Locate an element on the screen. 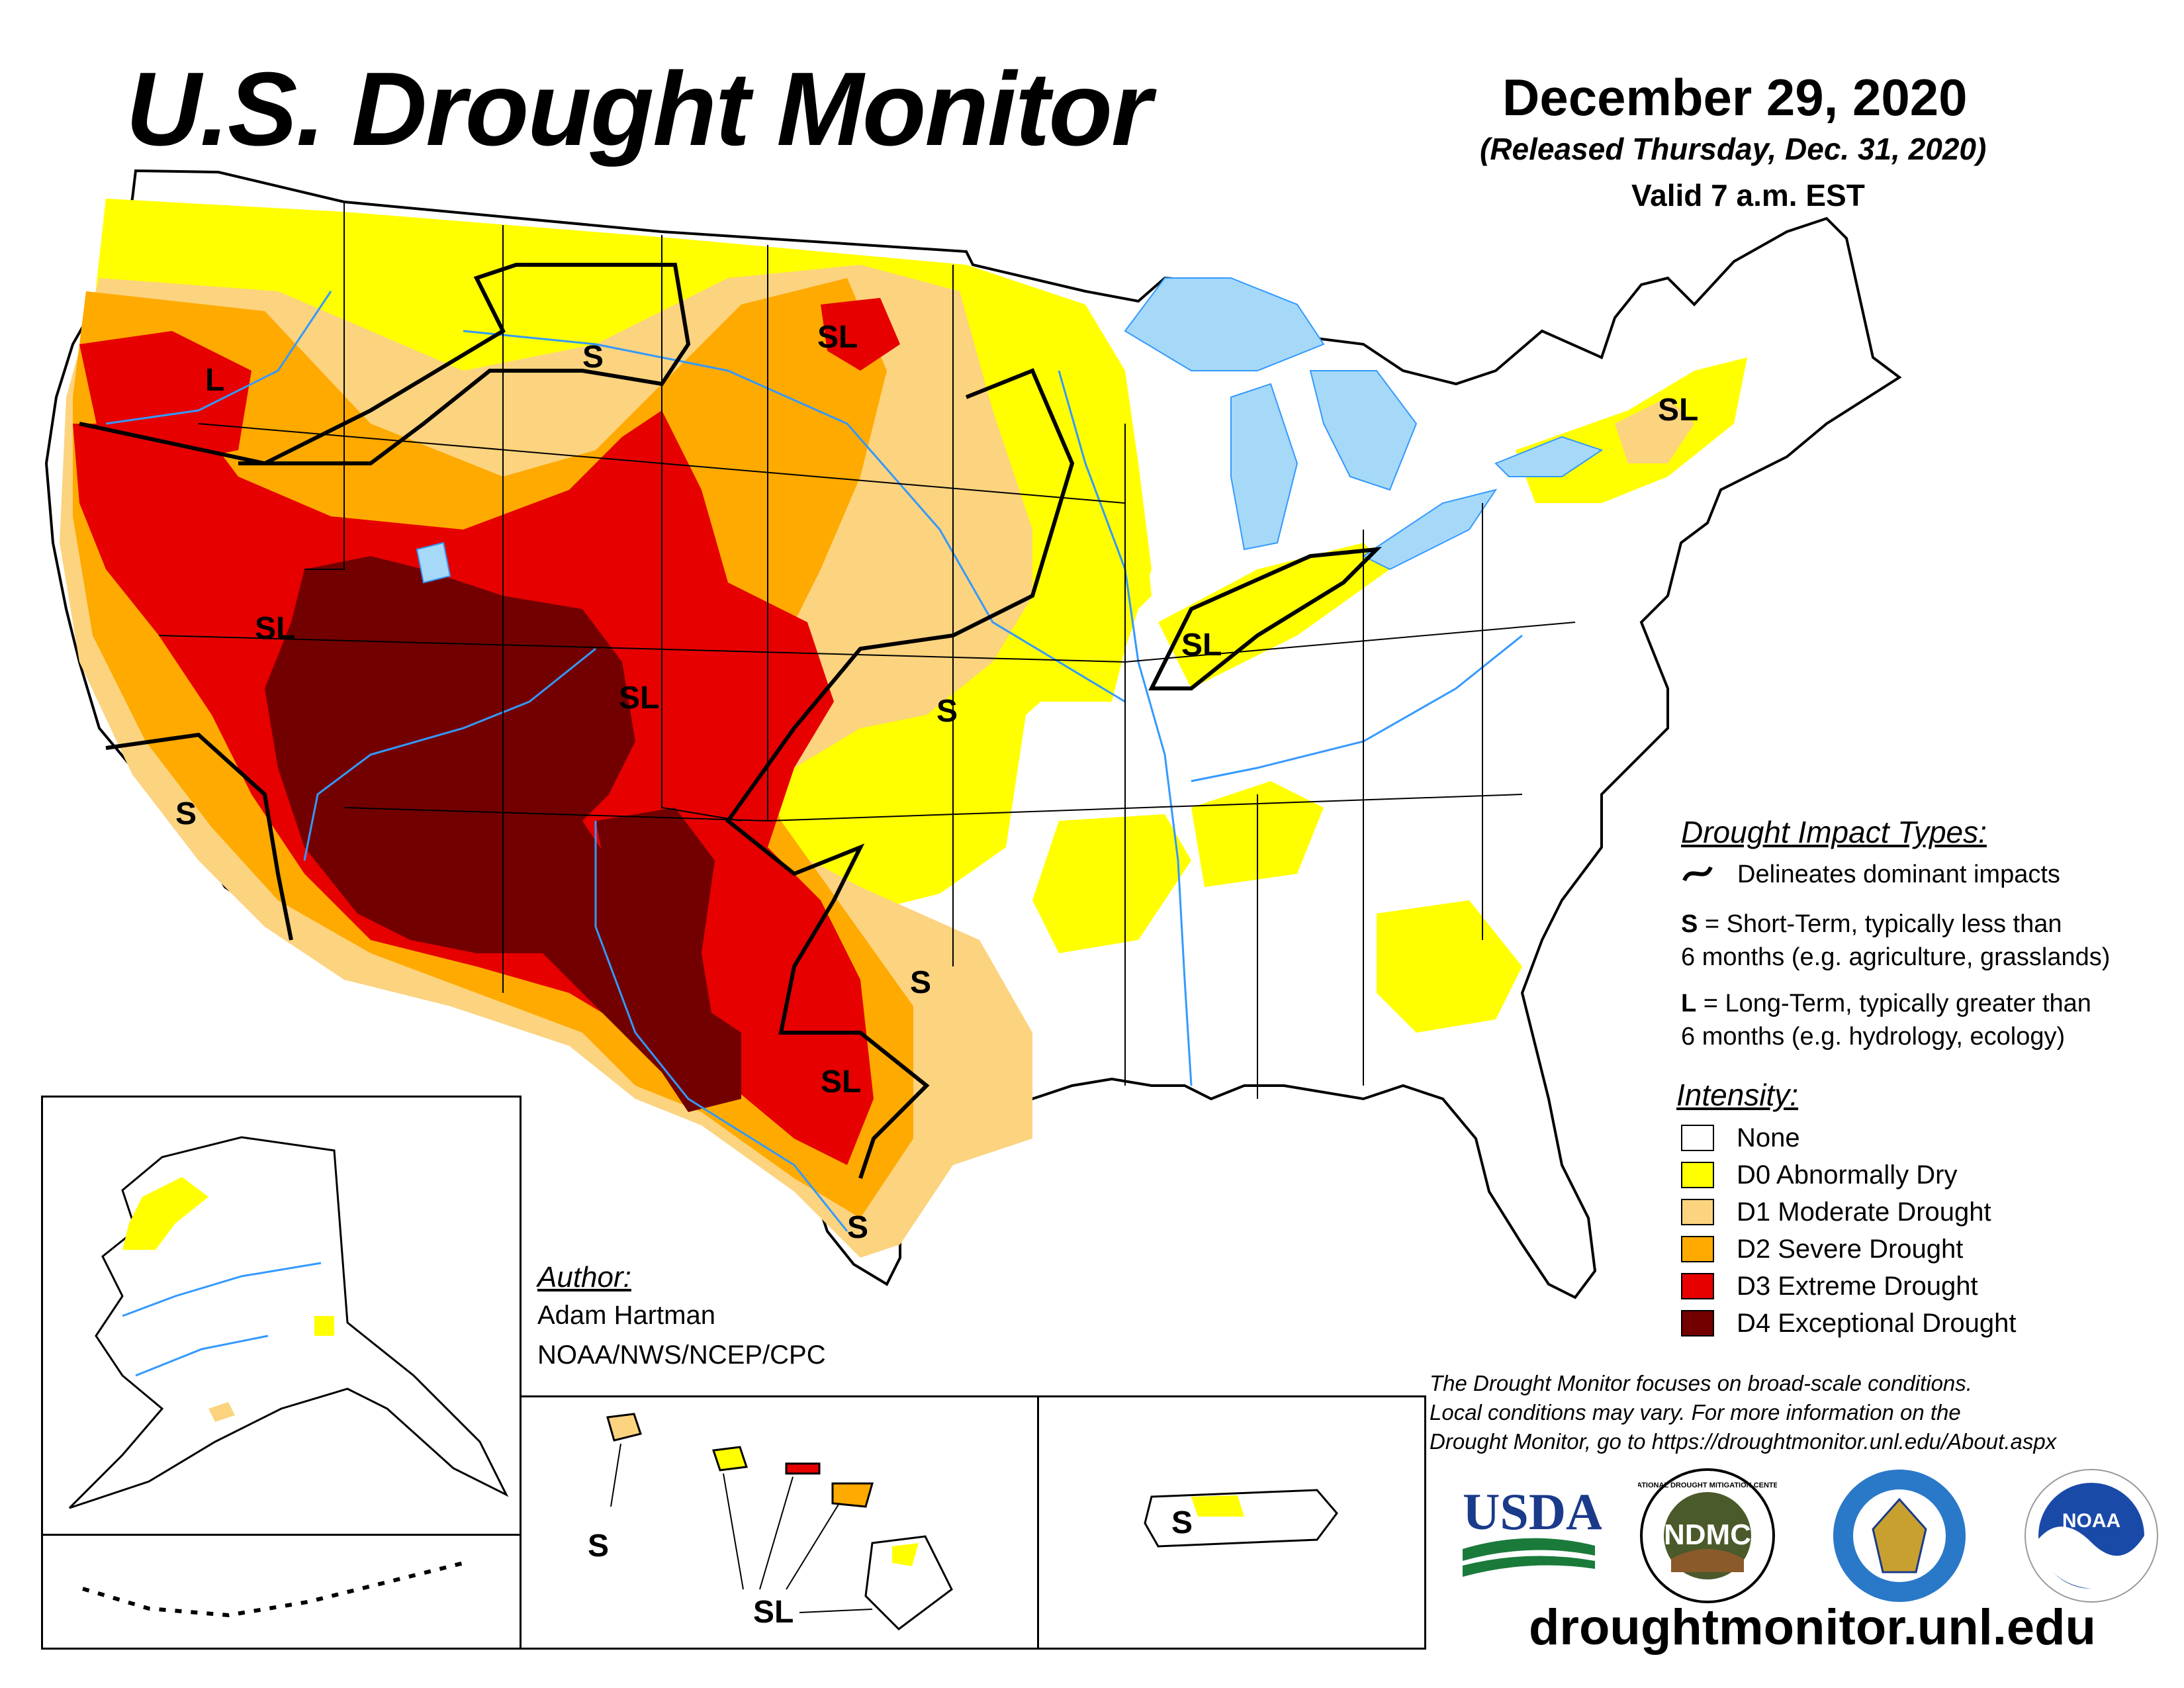  impact-types-heading: Drought Impact Types: is located at coordinates (1834, 832).